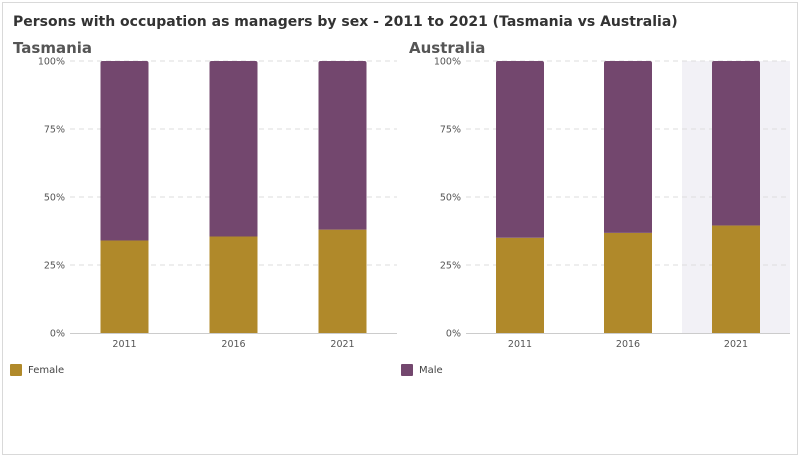 Image resolution: width=800 pixels, height=458 pixels. I want to click on tasmania-y-tick-label: 100%, so click(51, 62).